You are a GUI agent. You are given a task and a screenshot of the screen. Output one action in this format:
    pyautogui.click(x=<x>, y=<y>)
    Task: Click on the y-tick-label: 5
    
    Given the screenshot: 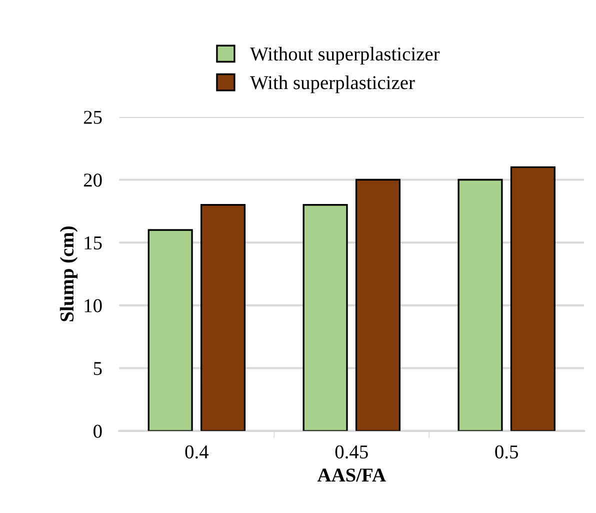 What is the action you would take?
    pyautogui.click(x=98, y=369)
    